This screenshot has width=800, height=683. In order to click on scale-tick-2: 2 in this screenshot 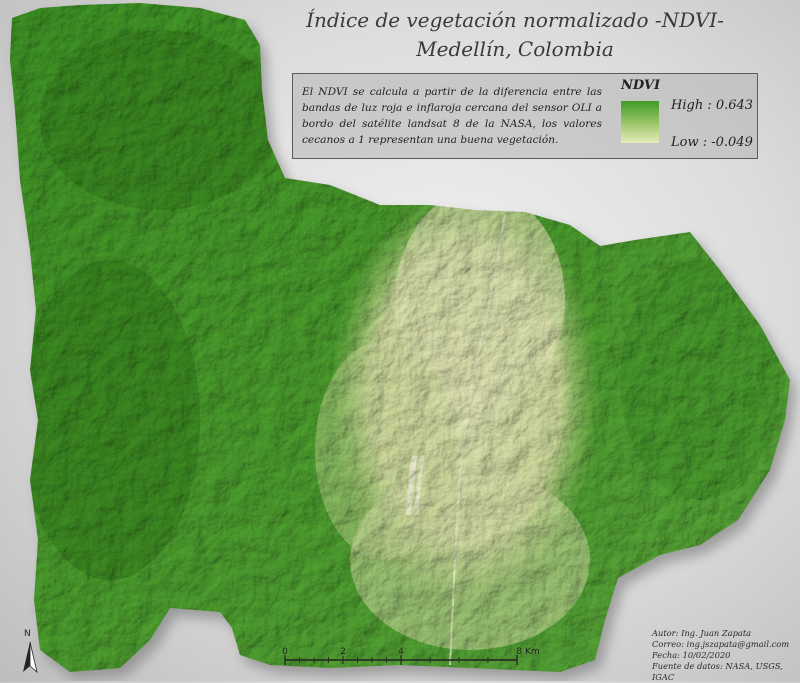, I will do `click(343, 652)`.